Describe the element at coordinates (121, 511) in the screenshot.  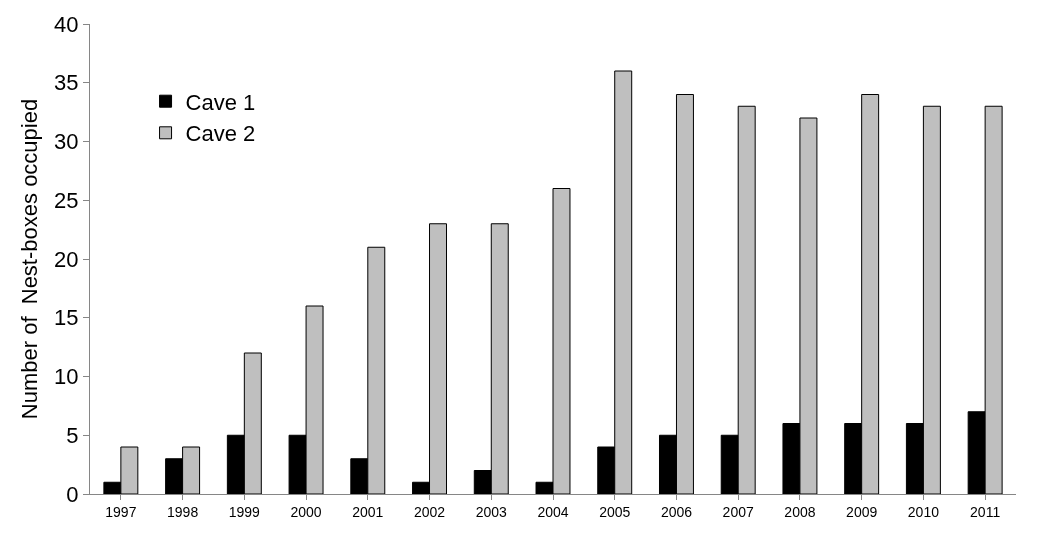
I see `x-tick-label: 1997` at that location.